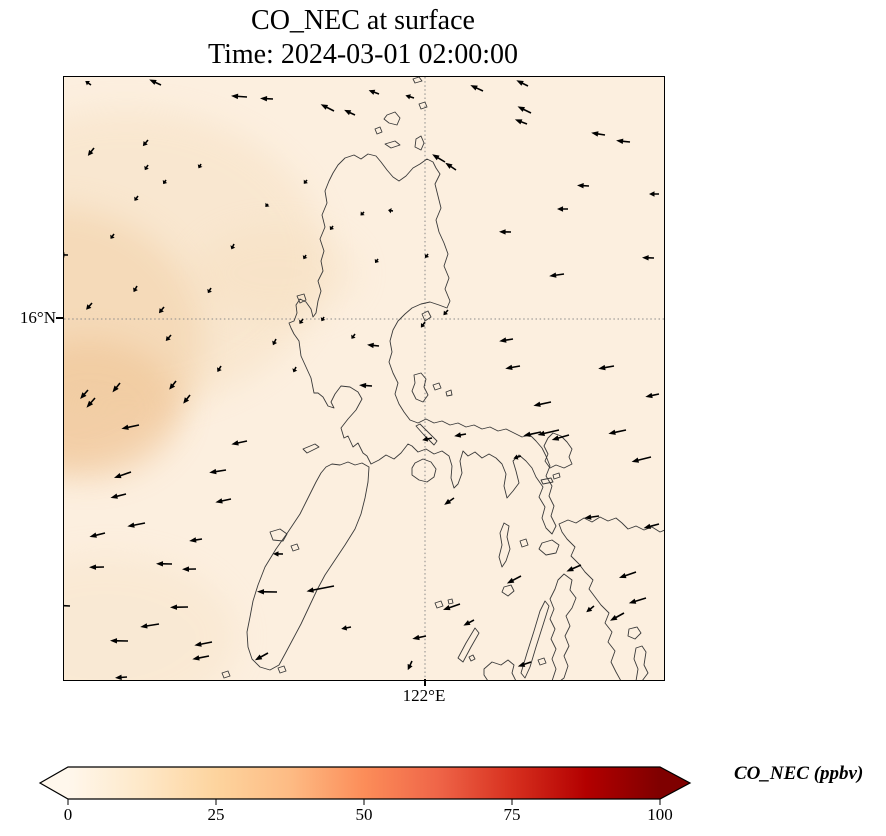 Image resolution: width=886 pixels, height=836 pixels. What do you see at coordinates (424, 695) in the screenshot?
I see `longitude-tick-label: 122°E` at bounding box center [424, 695].